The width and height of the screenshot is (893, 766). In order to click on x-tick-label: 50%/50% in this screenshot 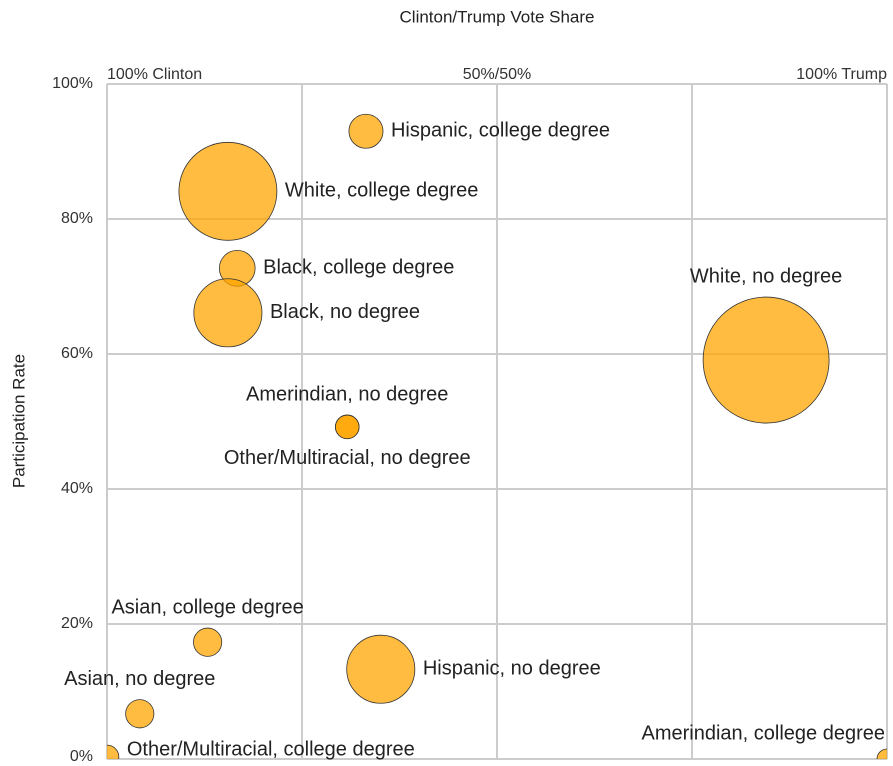, I will do `click(497, 74)`.